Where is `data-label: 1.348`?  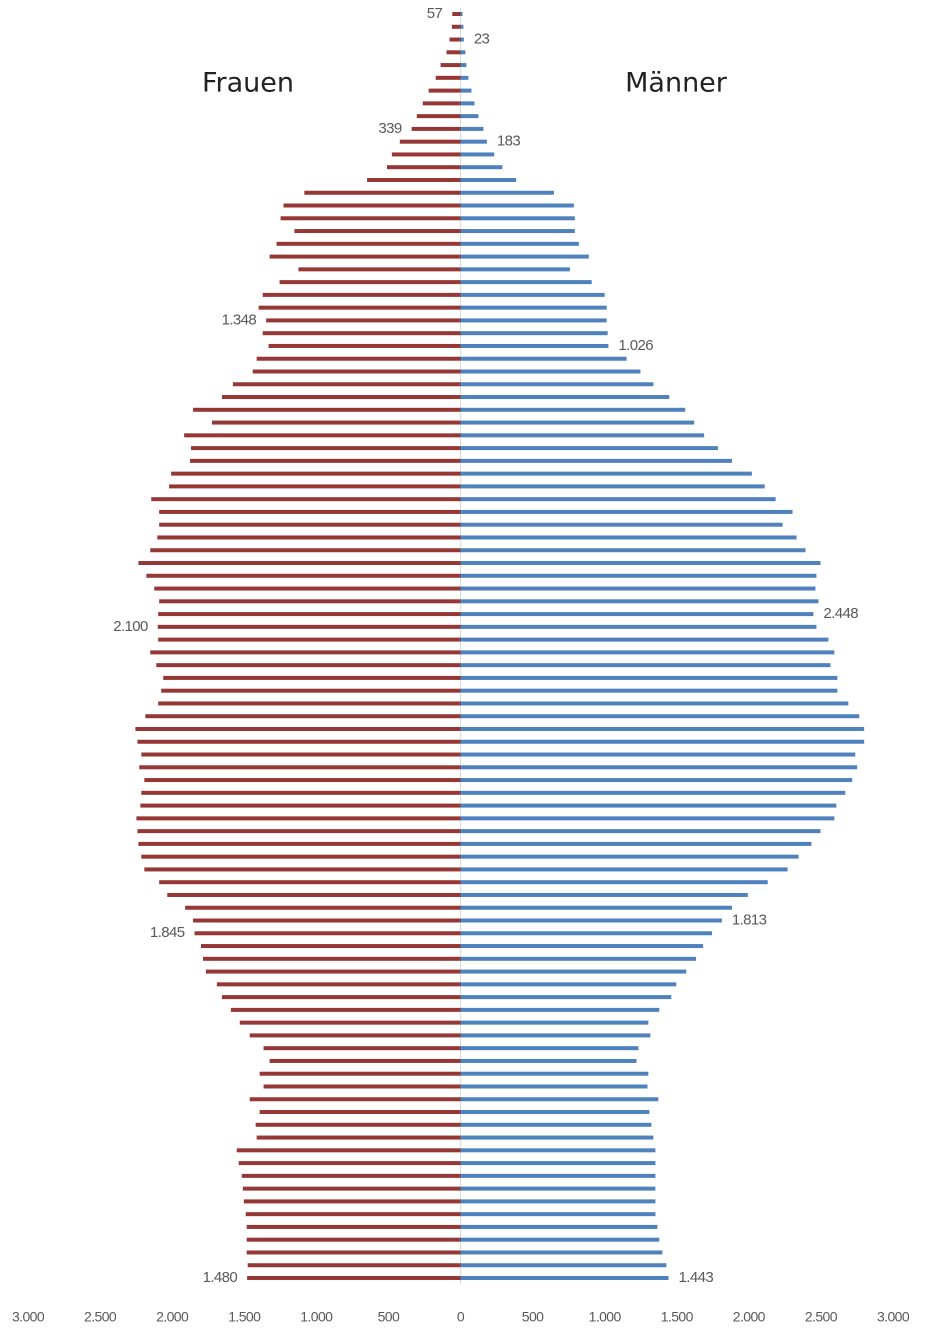
data-label: 1.348 is located at coordinates (239, 319).